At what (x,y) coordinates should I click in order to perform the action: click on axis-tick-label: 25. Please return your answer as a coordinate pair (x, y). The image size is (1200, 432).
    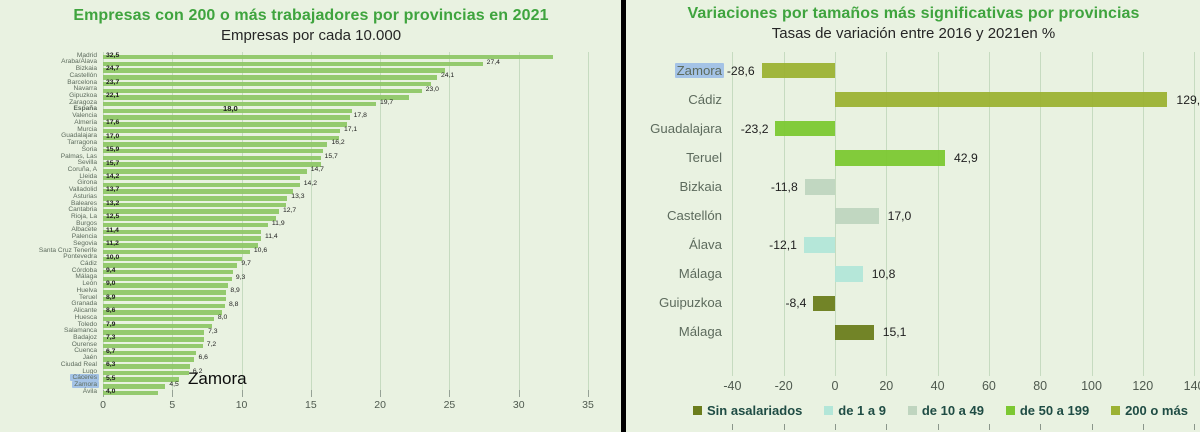
    Looking at the image, I should click on (449, 405).